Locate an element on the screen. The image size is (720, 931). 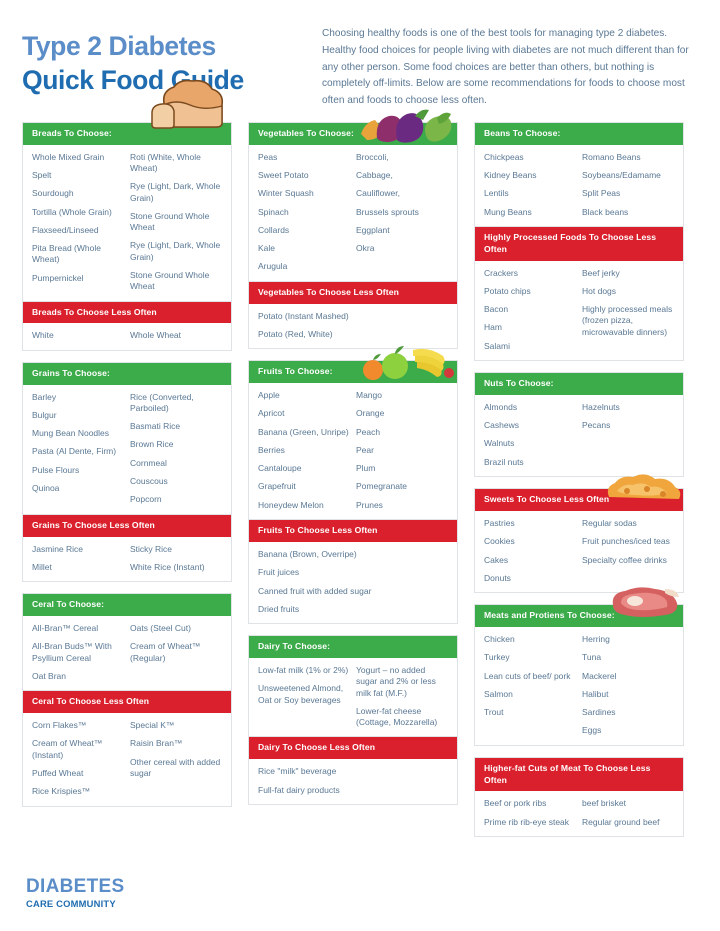
list-item: Donuts is located at coordinates (497, 577).